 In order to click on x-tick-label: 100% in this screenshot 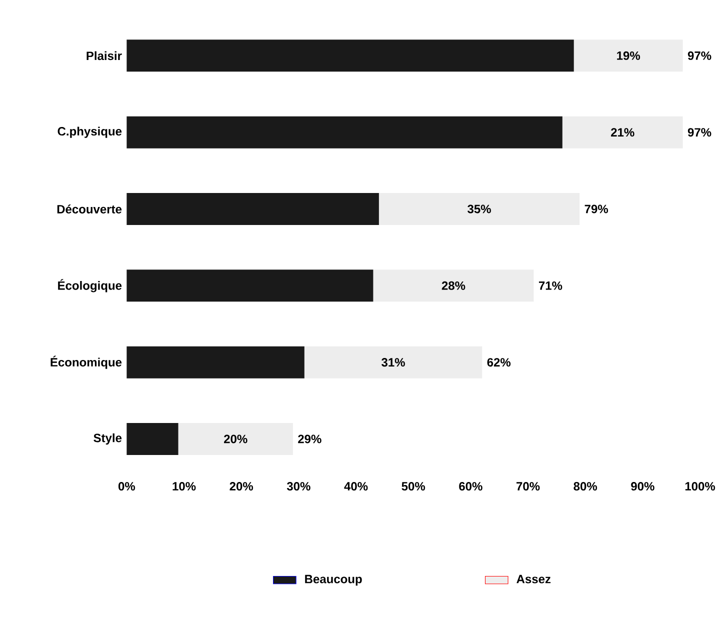, I will do `click(700, 486)`.